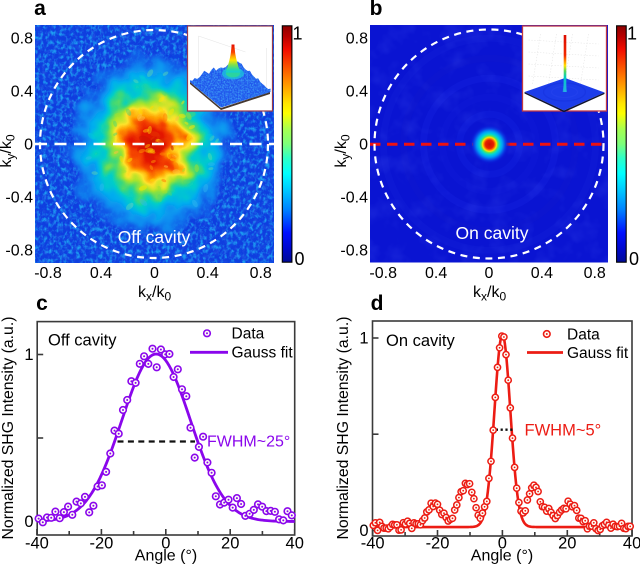  Describe the element at coordinates (248, 442) in the screenshot. I see `svg-text: FWHM~25°` at that location.